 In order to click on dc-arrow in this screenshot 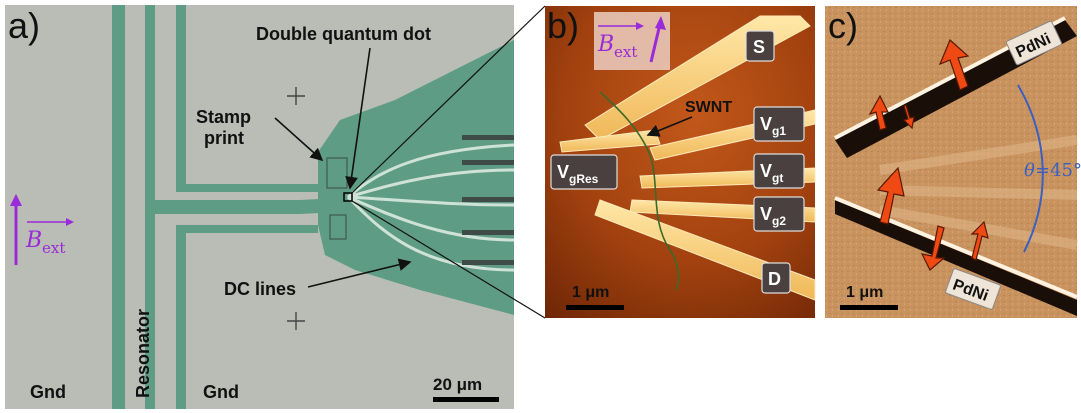, I will do `click(359, 273)`.